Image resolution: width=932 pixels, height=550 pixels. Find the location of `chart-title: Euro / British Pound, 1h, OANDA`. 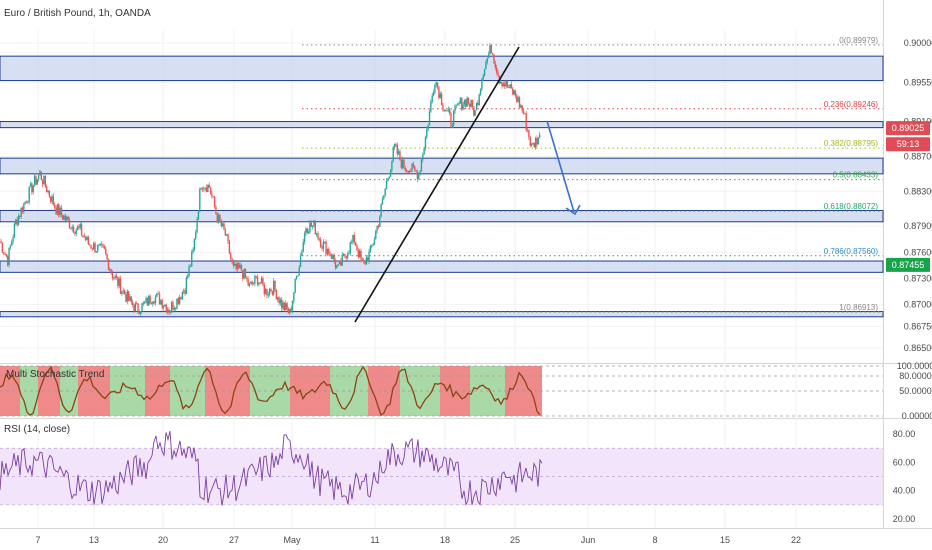

chart-title: Euro / British Pound, 1h, OANDA is located at coordinates (77, 13).